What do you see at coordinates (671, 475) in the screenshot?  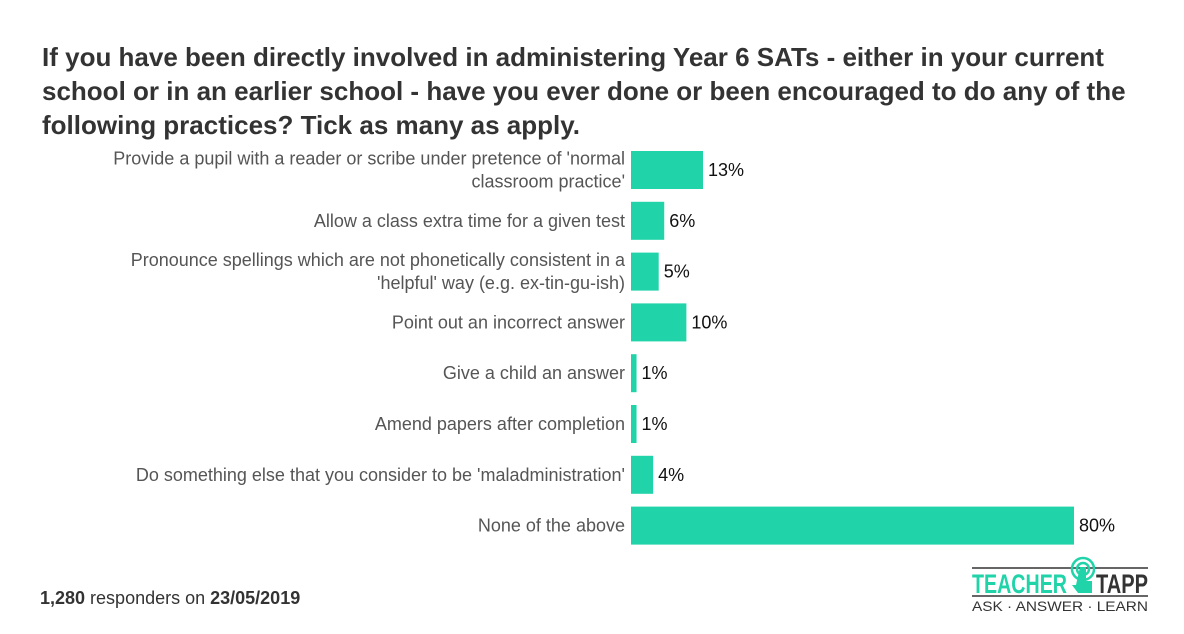 I see `value-label: 4%` at bounding box center [671, 475].